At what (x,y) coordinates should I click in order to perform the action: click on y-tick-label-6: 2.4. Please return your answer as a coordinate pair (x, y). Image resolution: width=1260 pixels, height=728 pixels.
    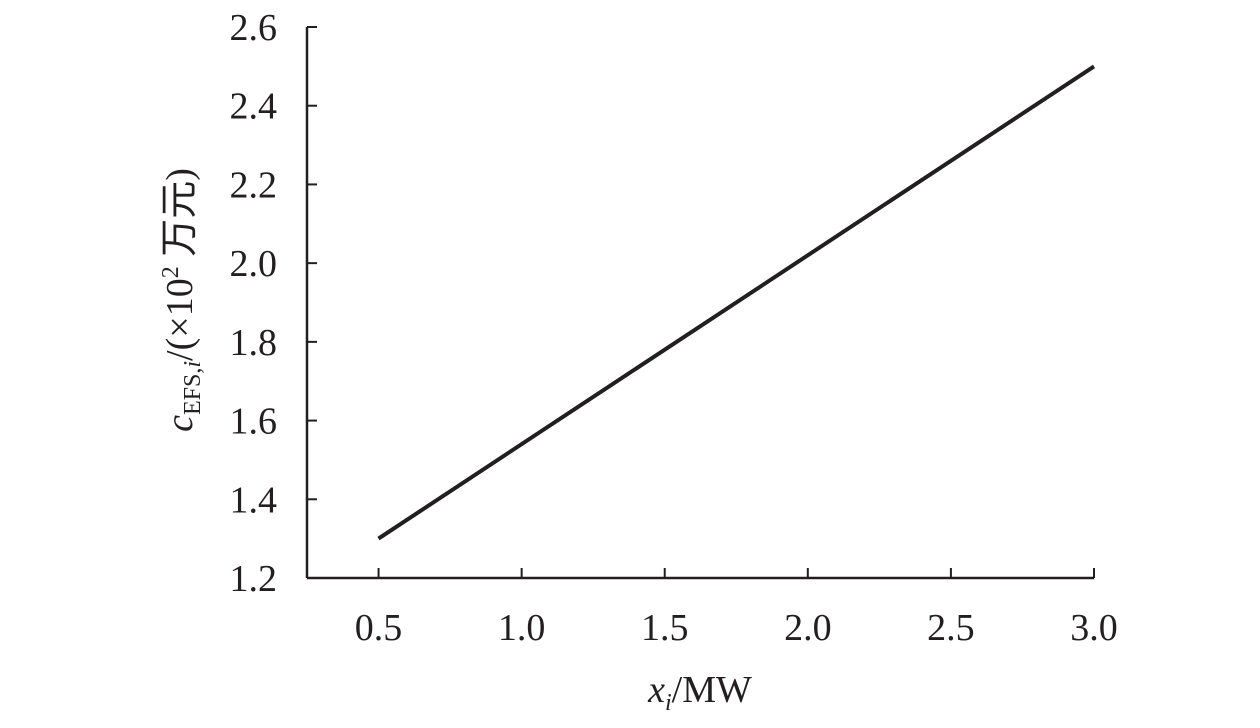
    Looking at the image, I should click on (254, 107).